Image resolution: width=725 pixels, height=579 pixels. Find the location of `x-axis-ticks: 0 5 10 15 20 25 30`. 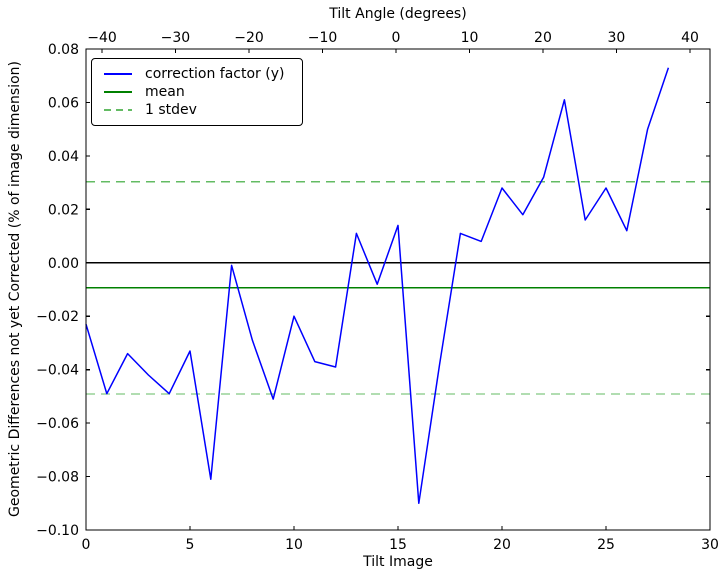

x-axis-ticks: 0 5 10 15 20 25 30 is located at coordinates (400, 539).